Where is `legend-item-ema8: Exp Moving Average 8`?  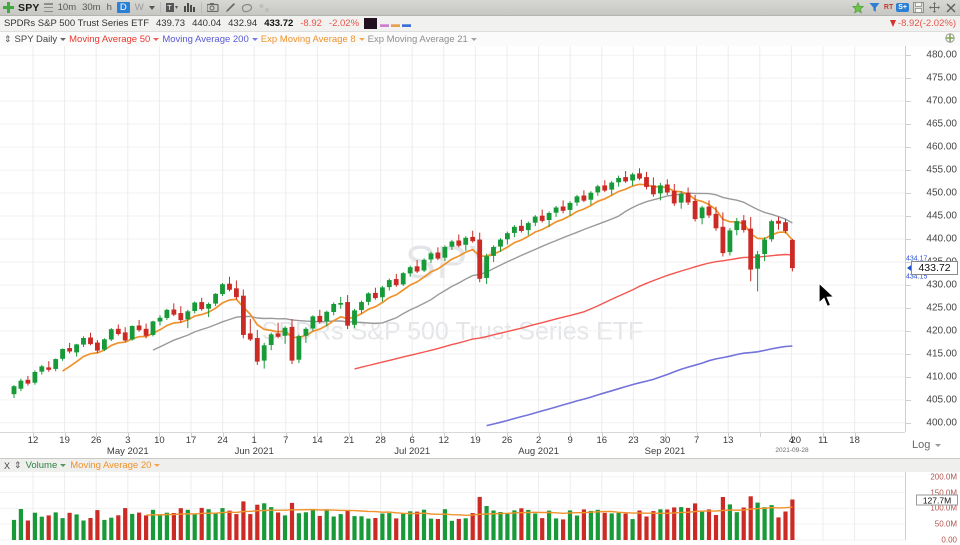 legend-item-ema8: Exp Moving Average 8 is located at coordinates (313, 39).